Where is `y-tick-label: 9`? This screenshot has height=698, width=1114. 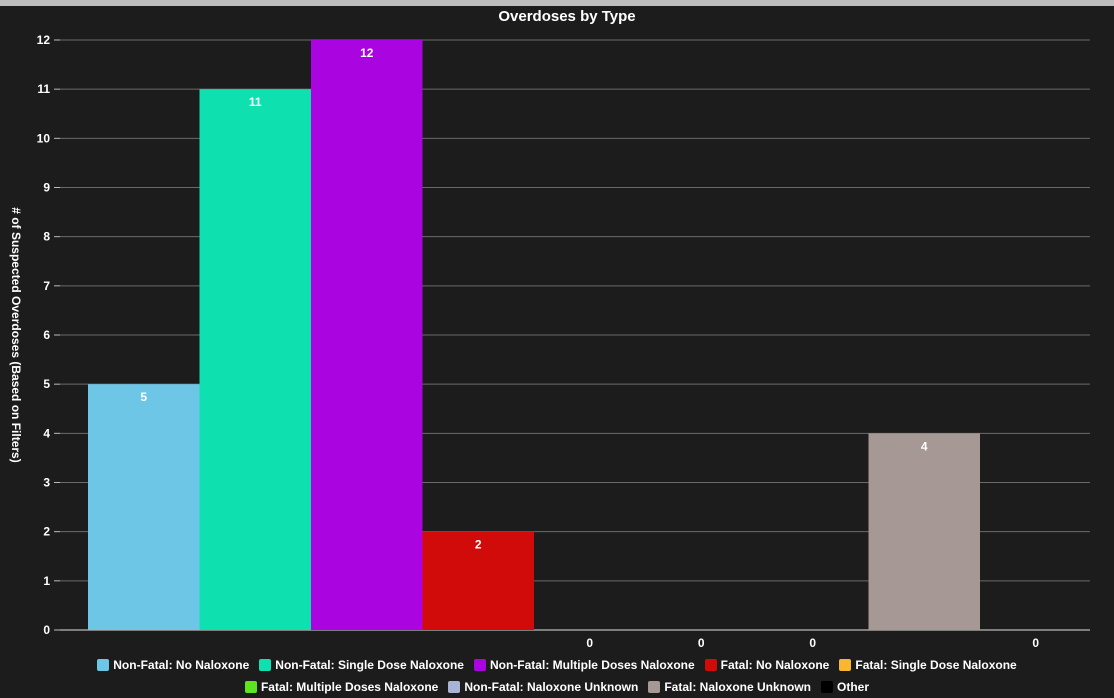
y-tick-label: 9 is located at coordinates (46, 188).